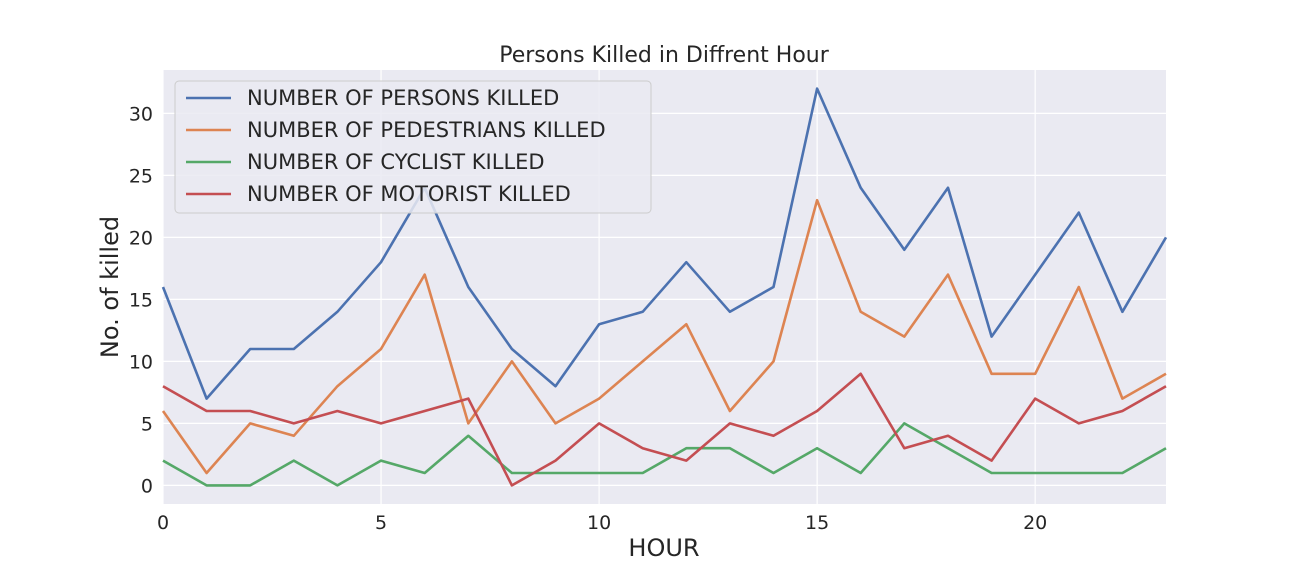 The width and height of the screenshot is (1296, 576). Describe the element at coordinates (110, 287) in the screenshot. I see `y-axis-label: No. of killed` at that location.